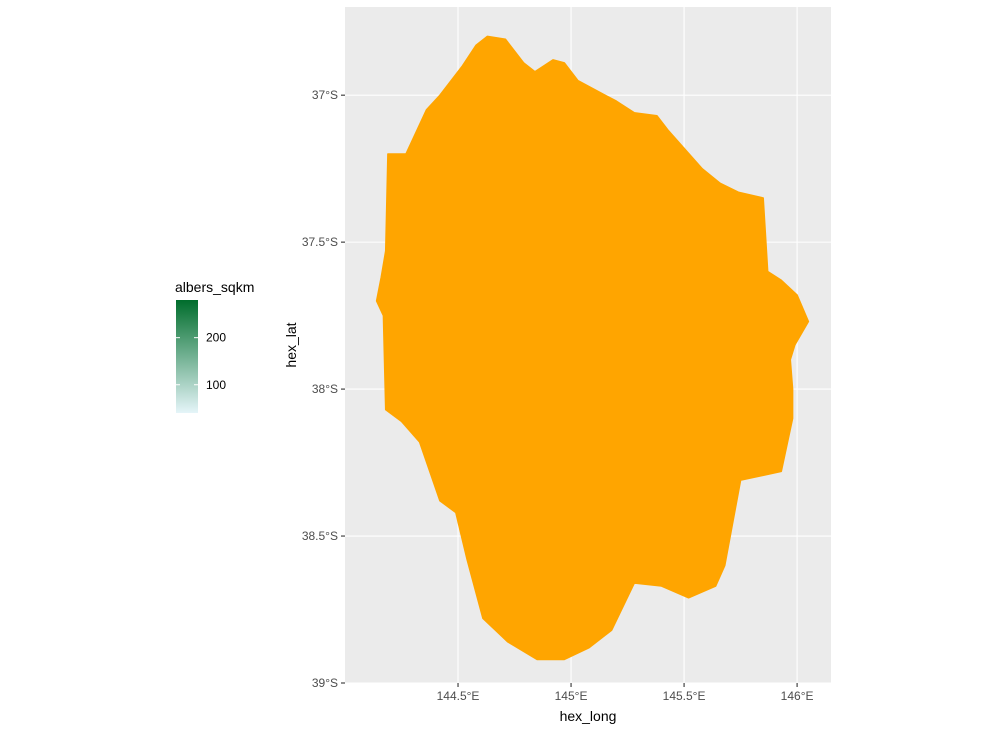  Describe the element at coordinates (458, 696) in the screenshot. I see `x-tick-label: 144.5°E` at that location.